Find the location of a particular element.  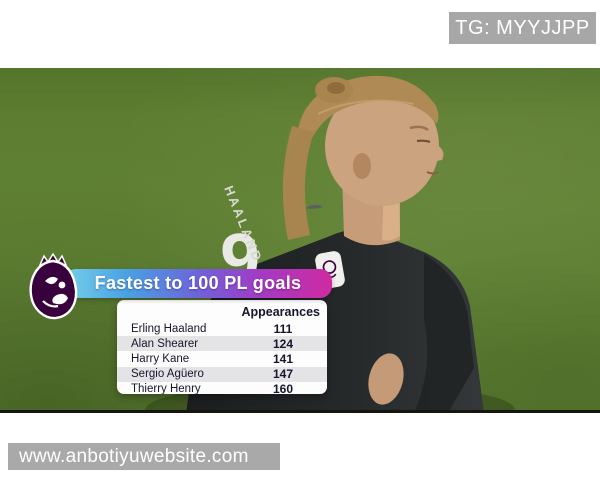

table-header: Appearances is located at coordinates (222, 310).